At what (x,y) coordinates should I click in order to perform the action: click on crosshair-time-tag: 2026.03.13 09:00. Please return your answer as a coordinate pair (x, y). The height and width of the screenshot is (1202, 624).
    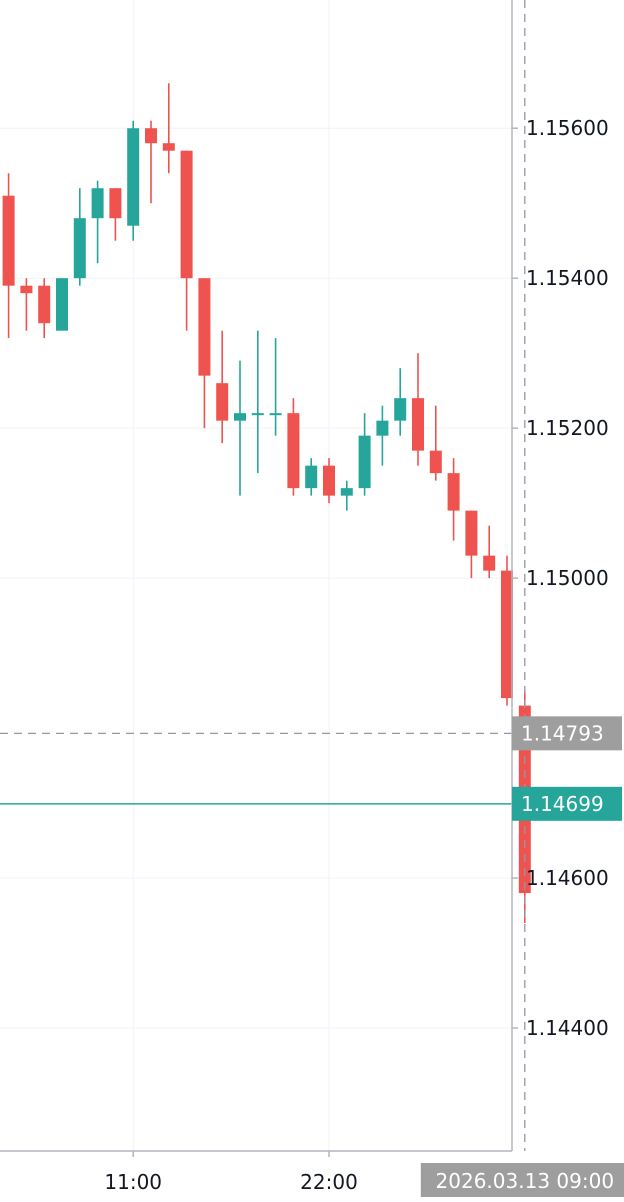
    Looking at the image, I should click on (522, 1180).